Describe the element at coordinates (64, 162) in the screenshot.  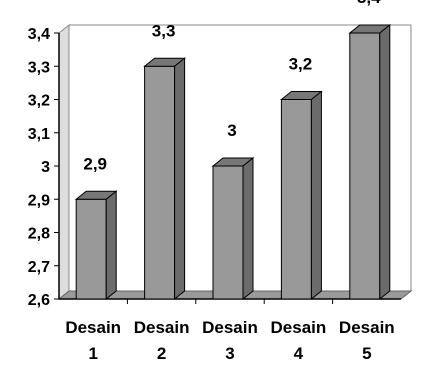
I see `side-wall` at that location.